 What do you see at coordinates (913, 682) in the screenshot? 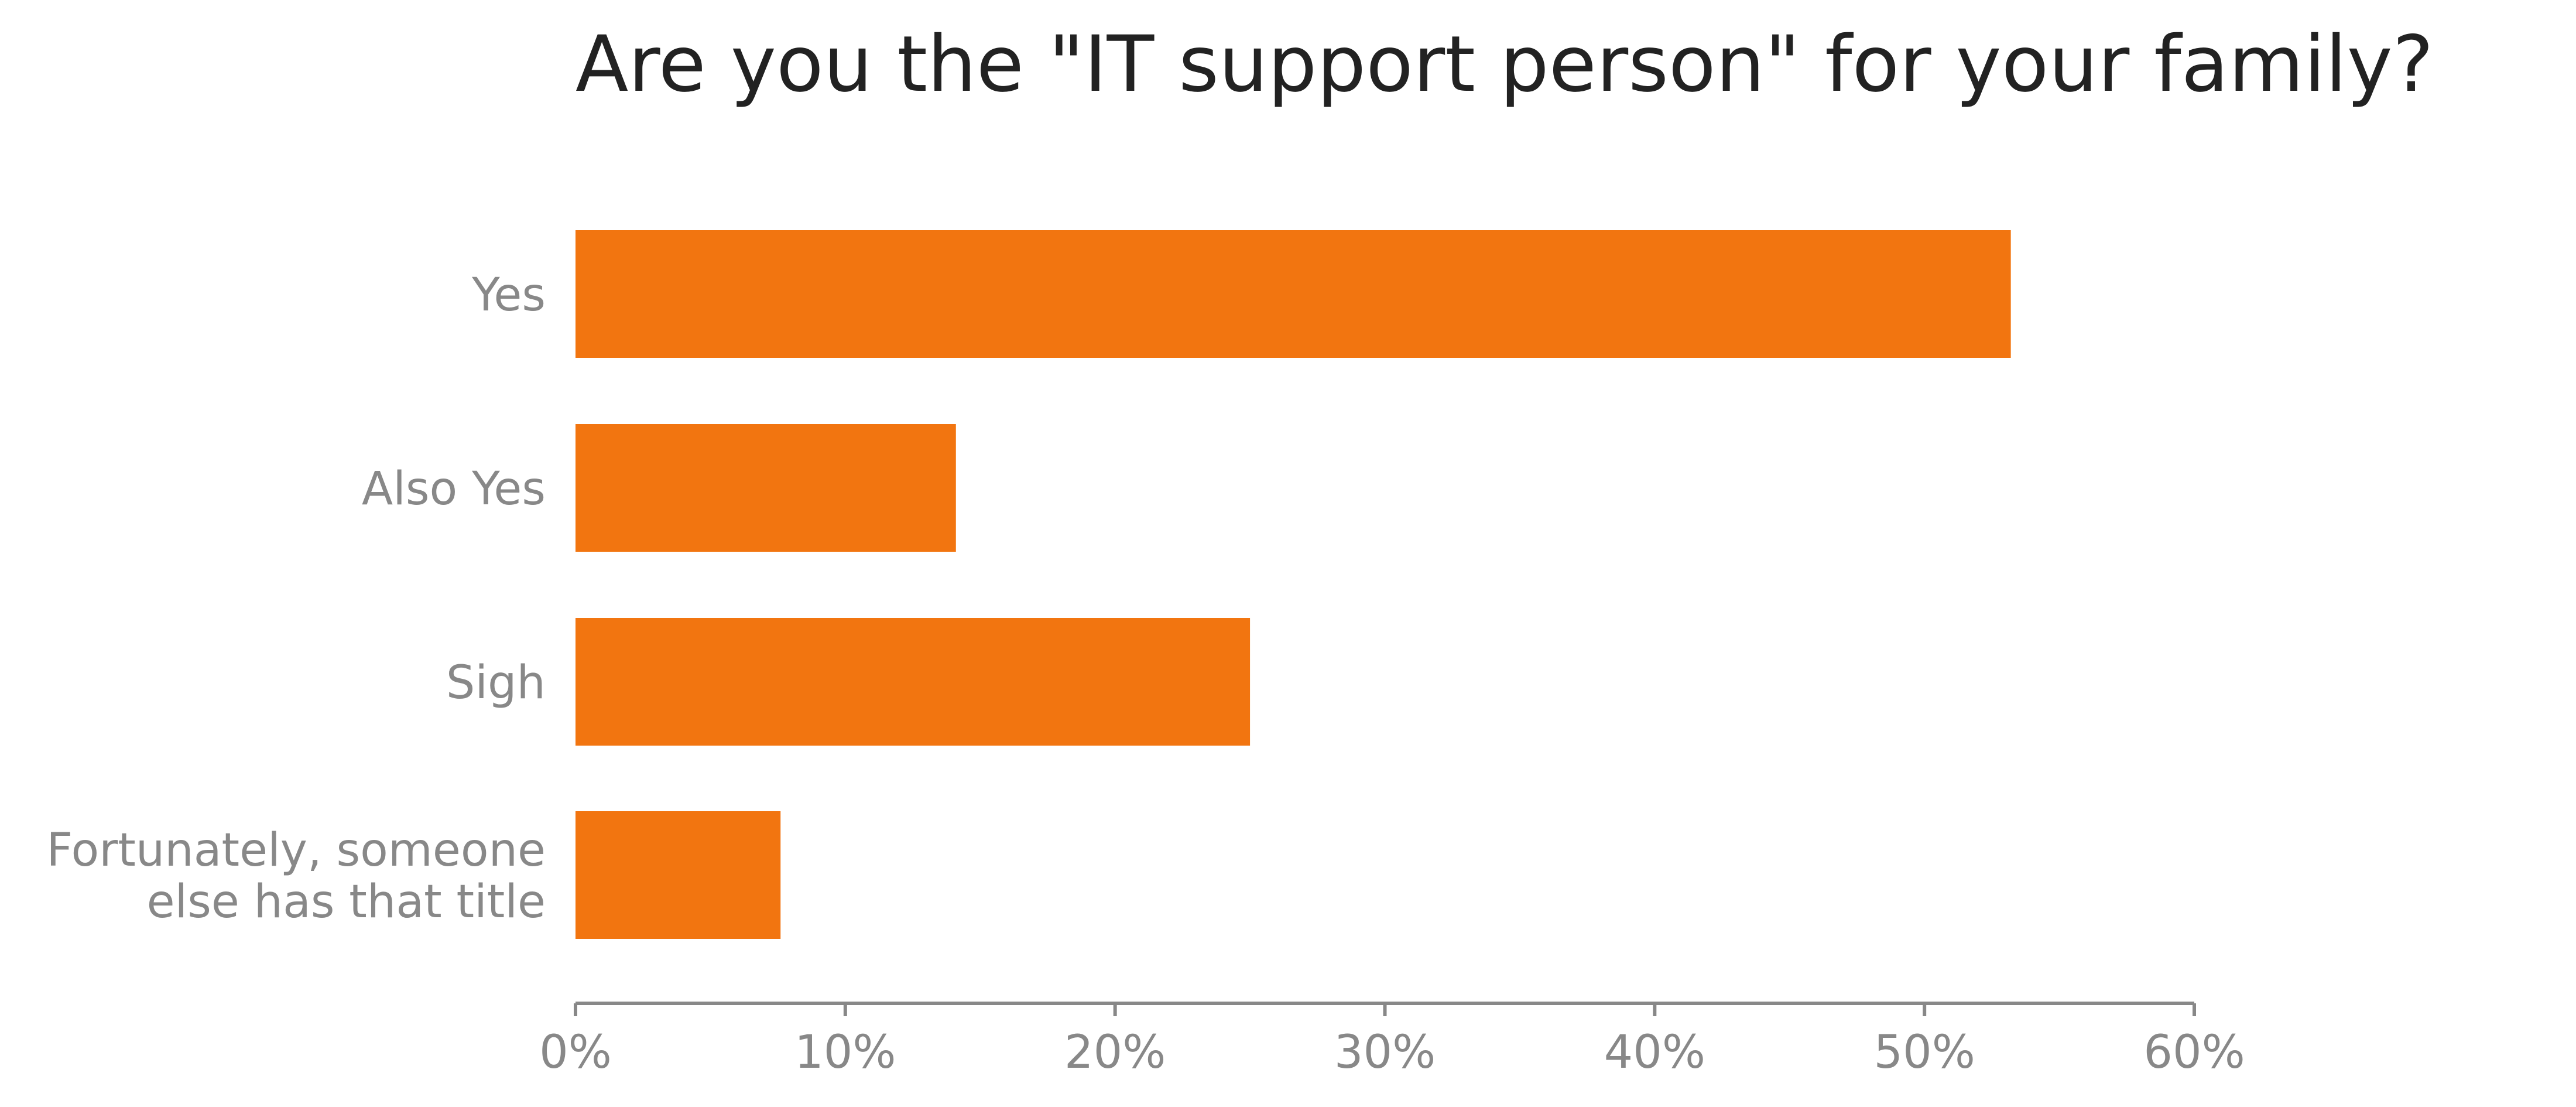
I see `bar-sigh` at bounding box center [913, 682].